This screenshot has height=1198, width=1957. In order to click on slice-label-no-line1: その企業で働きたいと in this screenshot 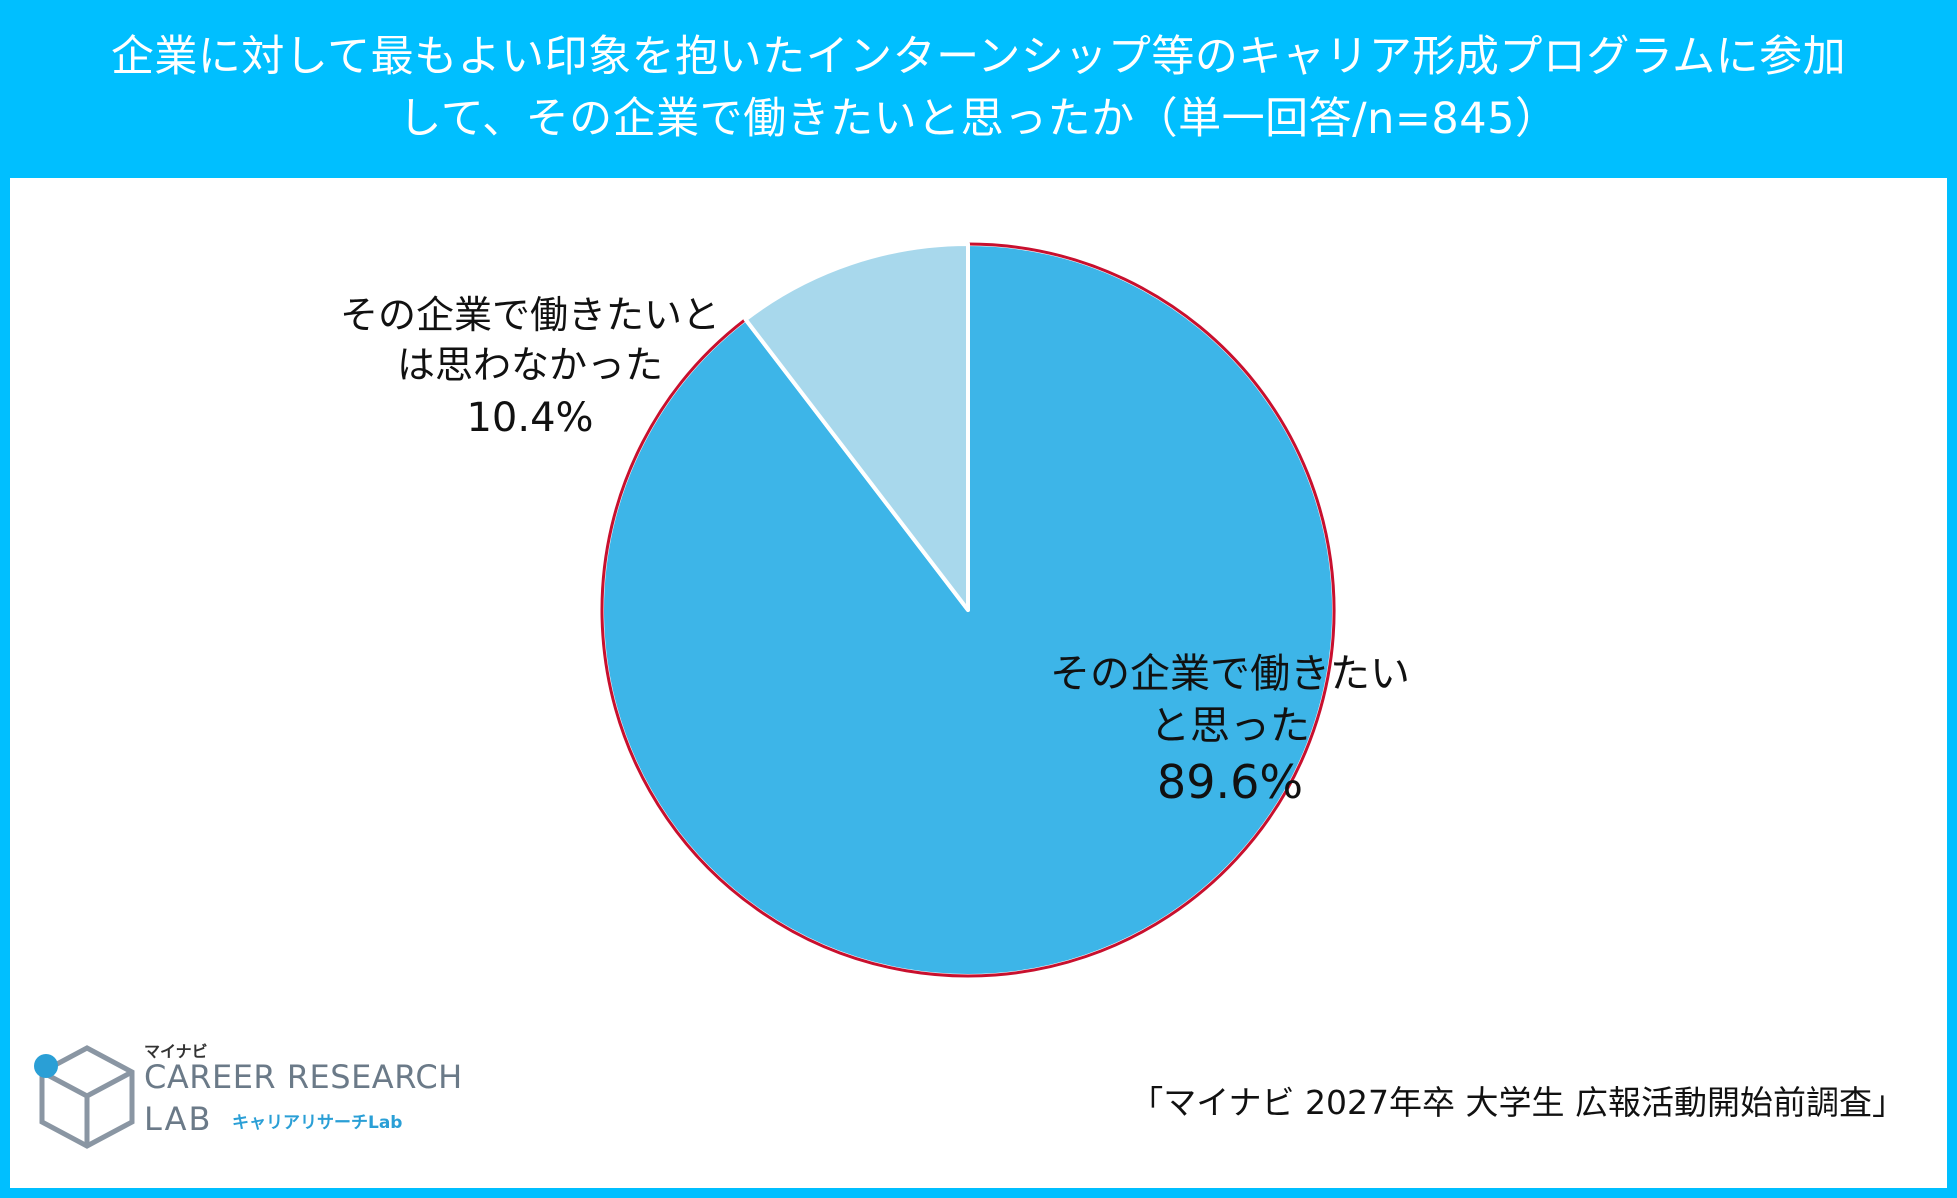, I will do `click(529, 315)`.